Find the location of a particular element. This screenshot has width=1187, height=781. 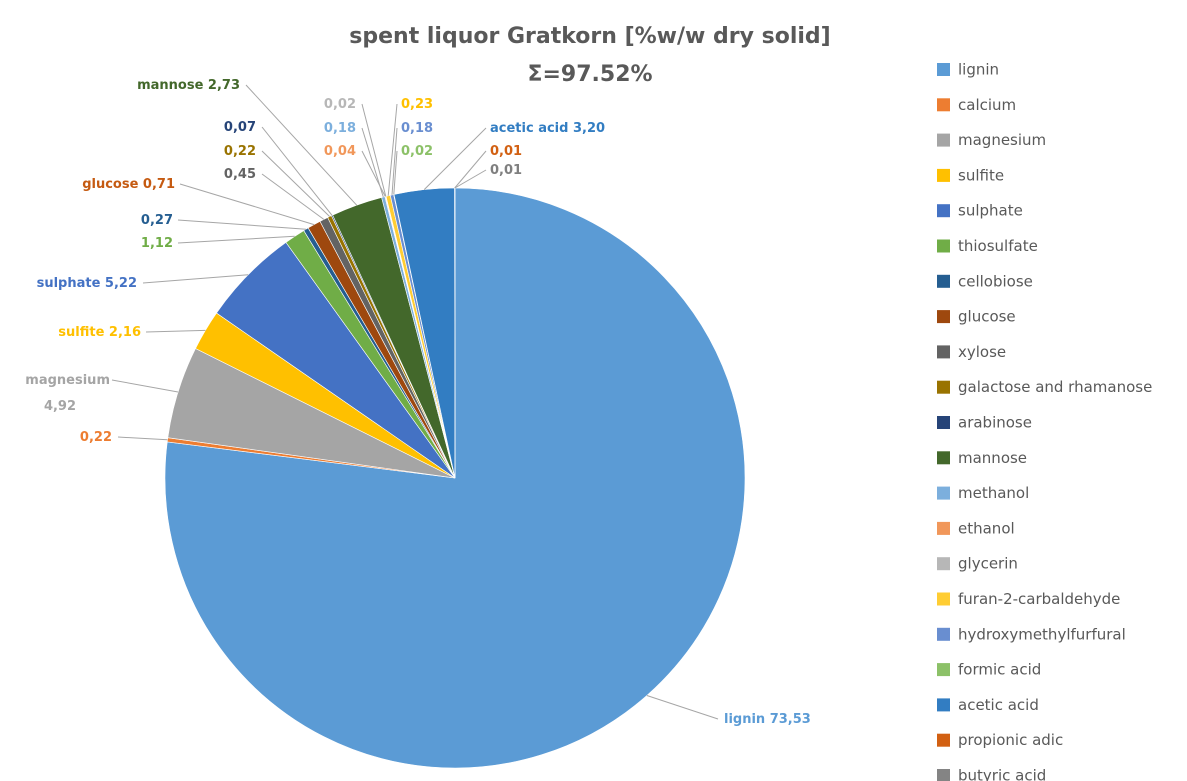

legend-label: butyric acid is located at coordinates (1002, 774).